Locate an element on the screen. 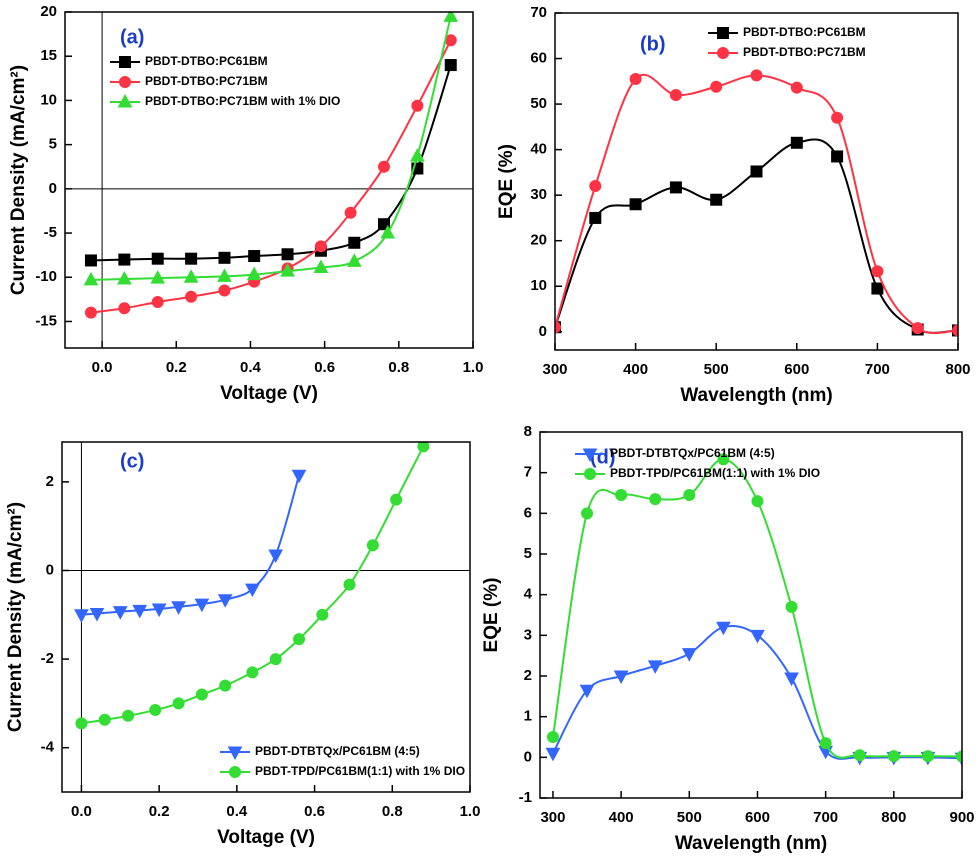 This screenshot has height=864, width=980. legend-label: PBDT-TPD/PC61BM(1:1) with 1% DIO is located at coordinates (360, 771).